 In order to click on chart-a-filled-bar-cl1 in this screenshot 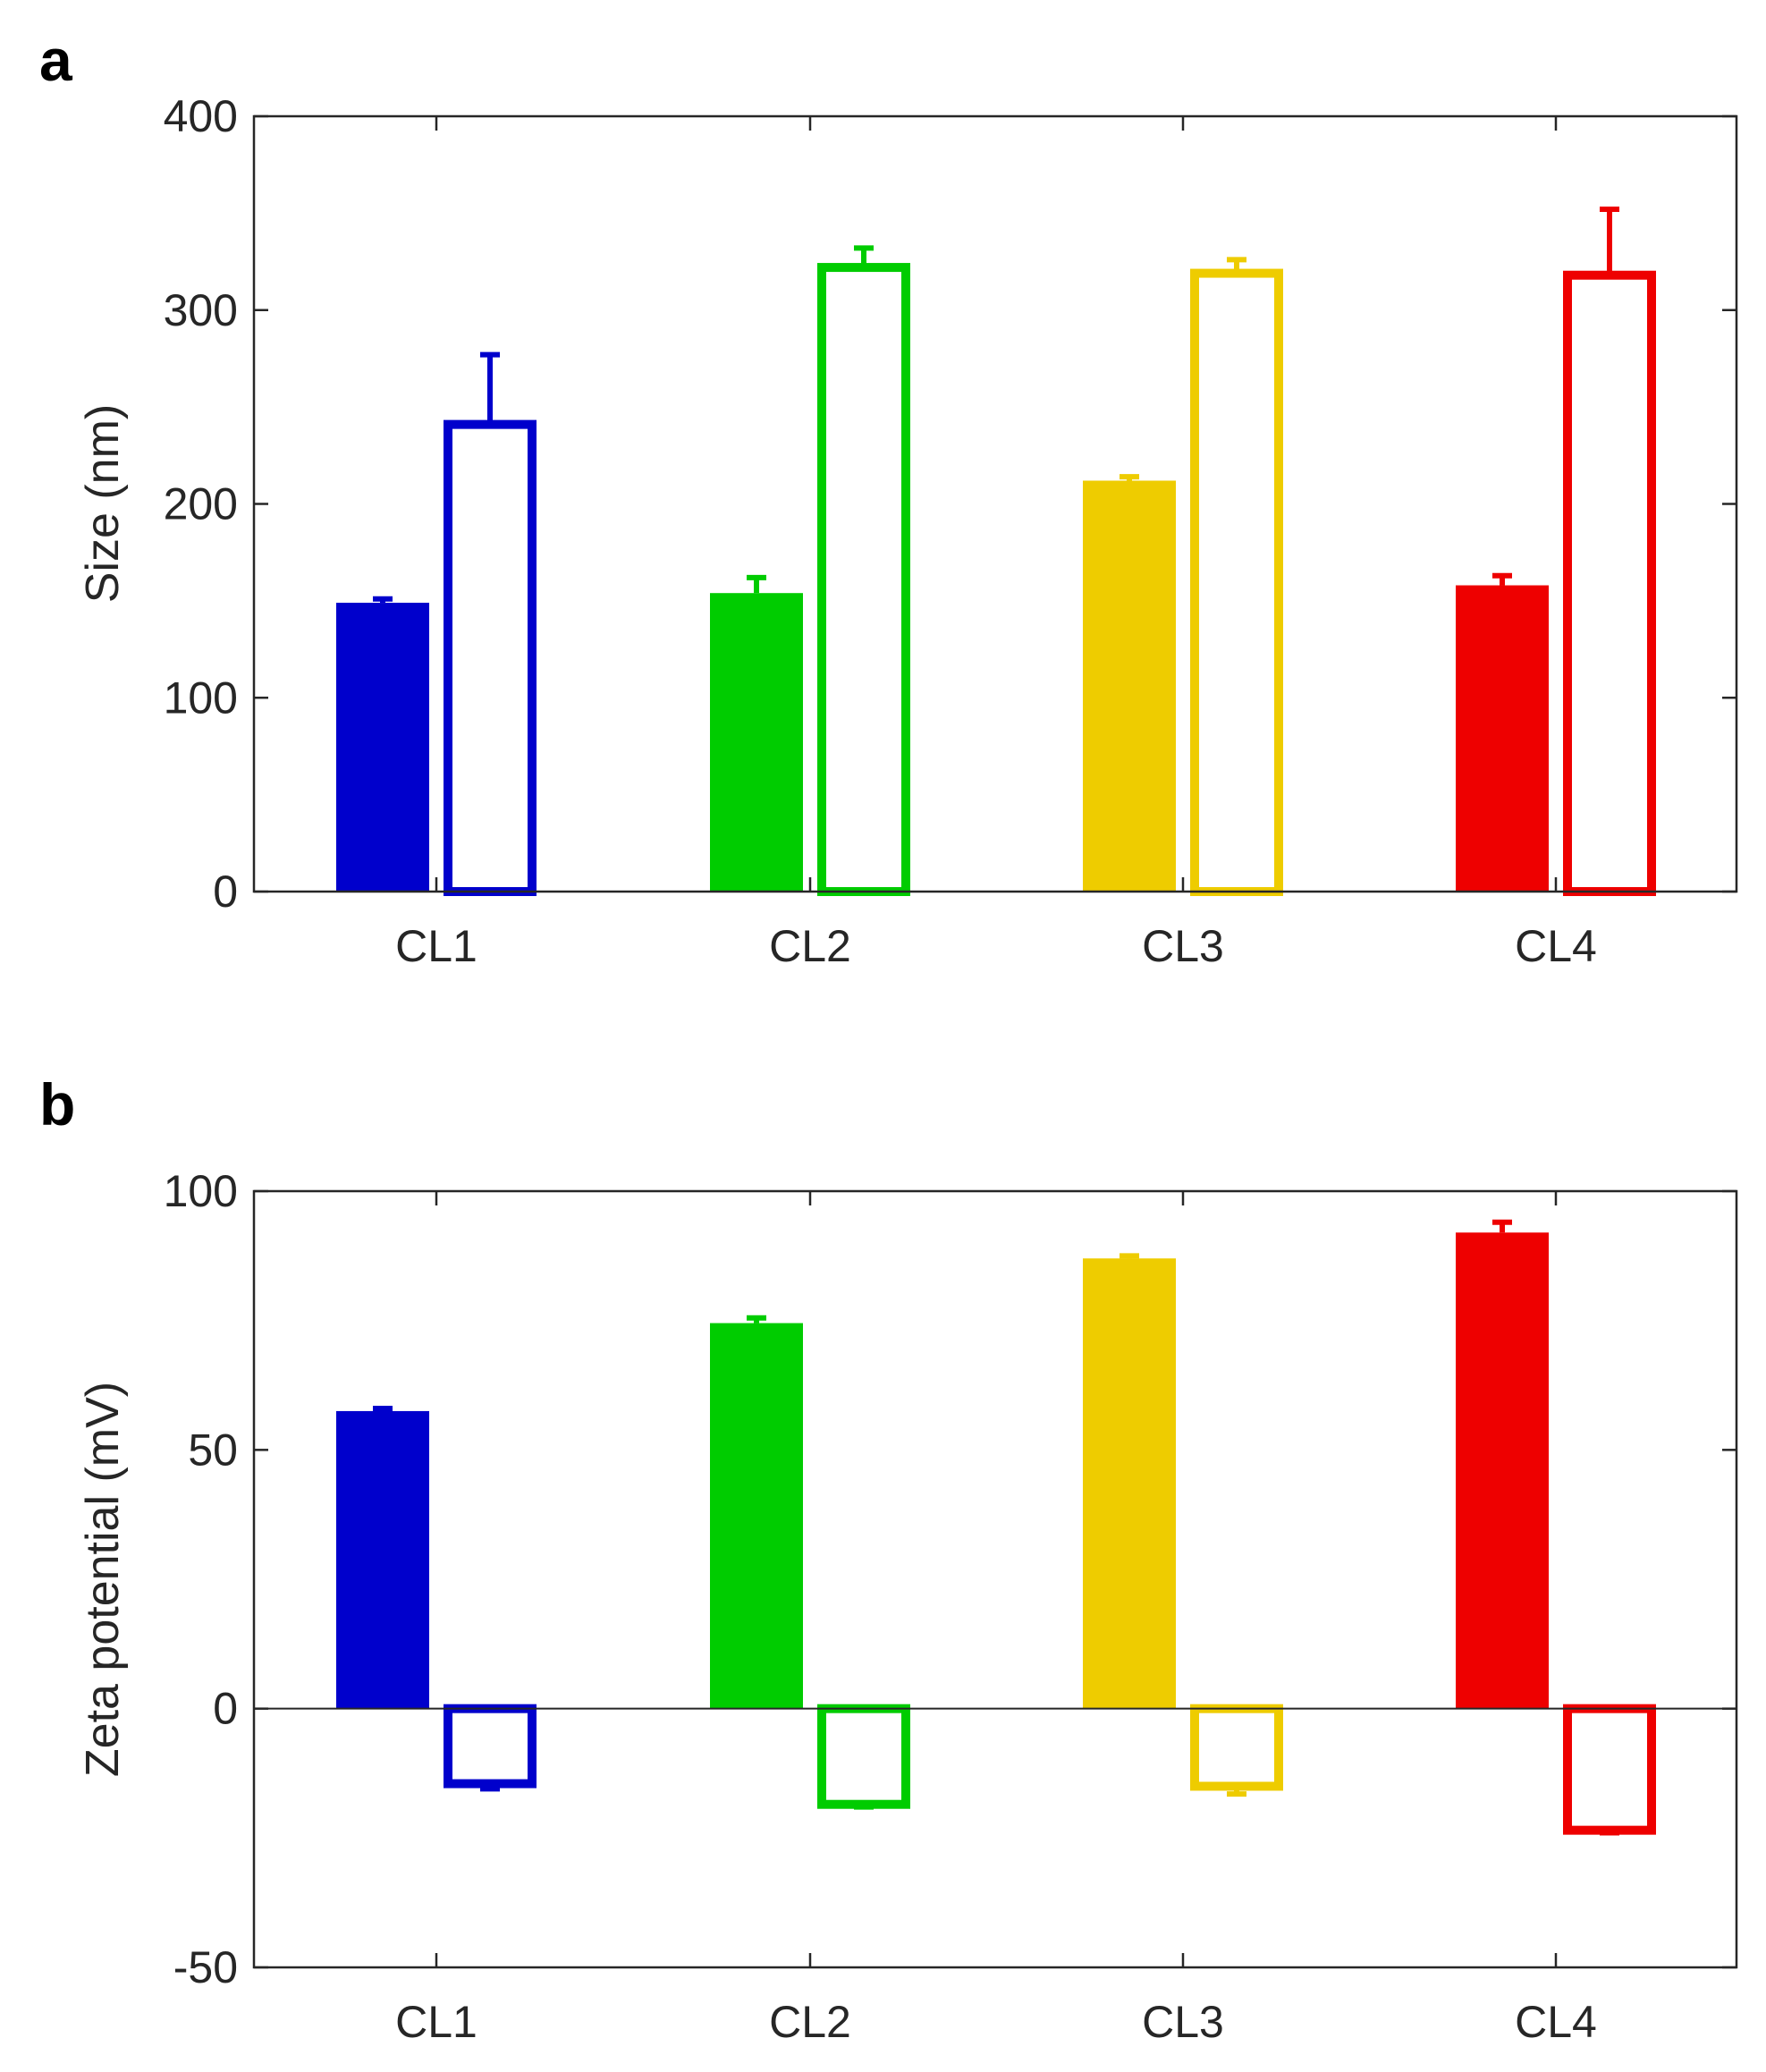, I will do `click(382, 747)`.